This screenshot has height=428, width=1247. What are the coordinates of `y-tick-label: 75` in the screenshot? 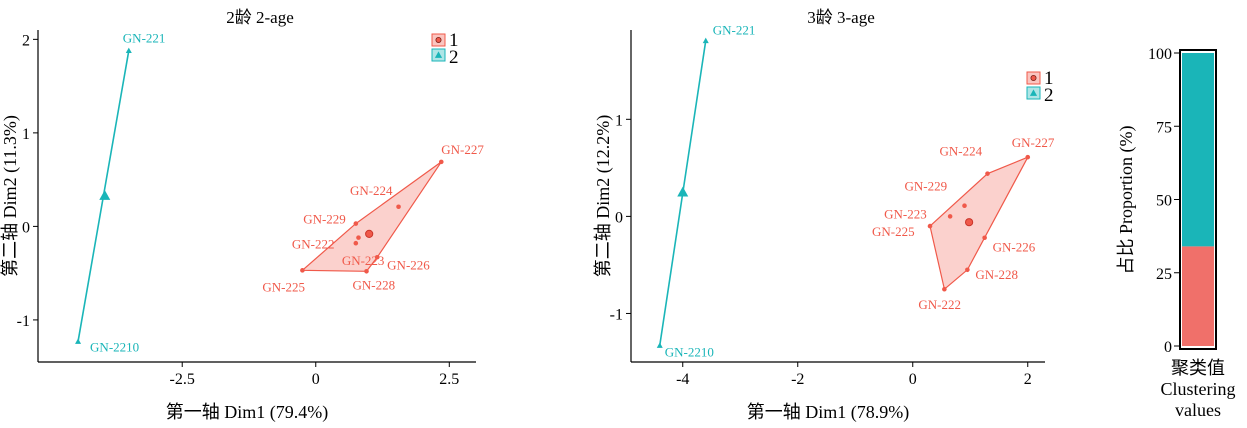 It's located at (1164, 127).